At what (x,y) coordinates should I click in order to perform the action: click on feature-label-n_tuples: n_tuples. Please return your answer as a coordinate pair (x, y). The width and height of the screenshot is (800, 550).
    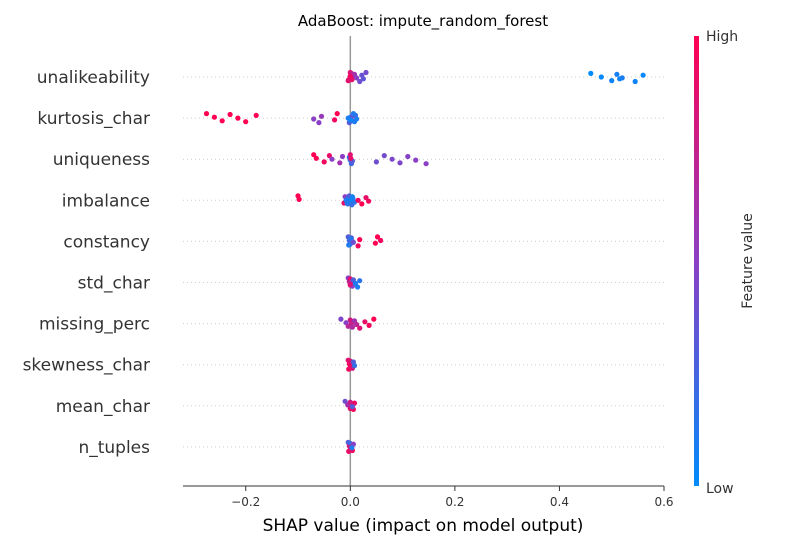
    Looking at the image, I should click on (114, 448).